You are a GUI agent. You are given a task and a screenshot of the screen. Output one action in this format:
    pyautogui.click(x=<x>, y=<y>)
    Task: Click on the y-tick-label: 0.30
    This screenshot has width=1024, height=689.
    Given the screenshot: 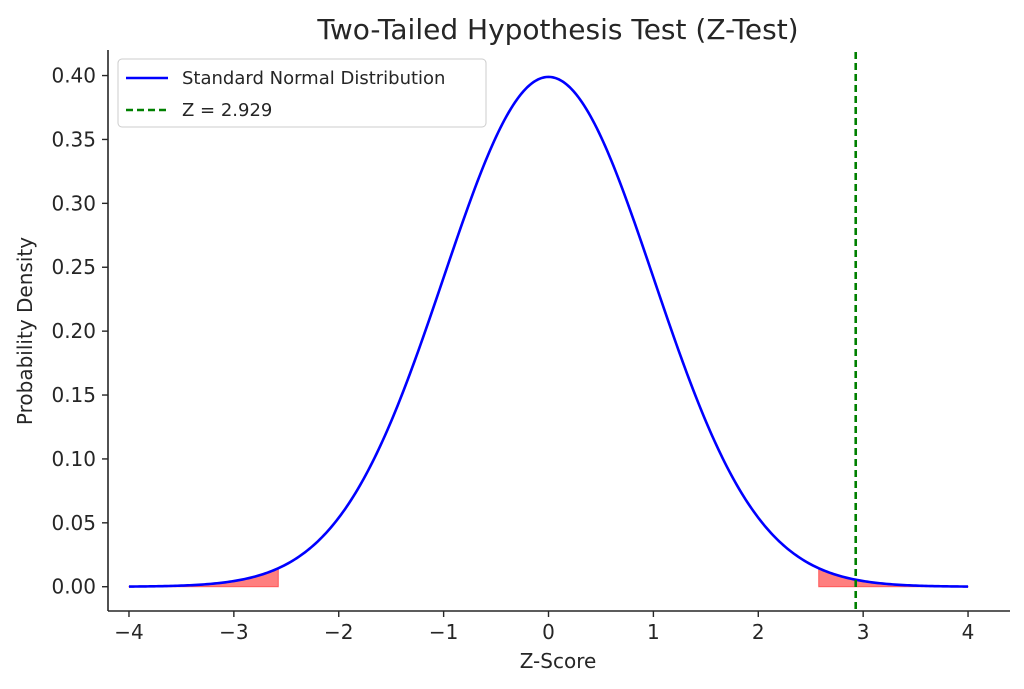 What is the action you would take?
    pyautogui.click(x=73, y=203)
    